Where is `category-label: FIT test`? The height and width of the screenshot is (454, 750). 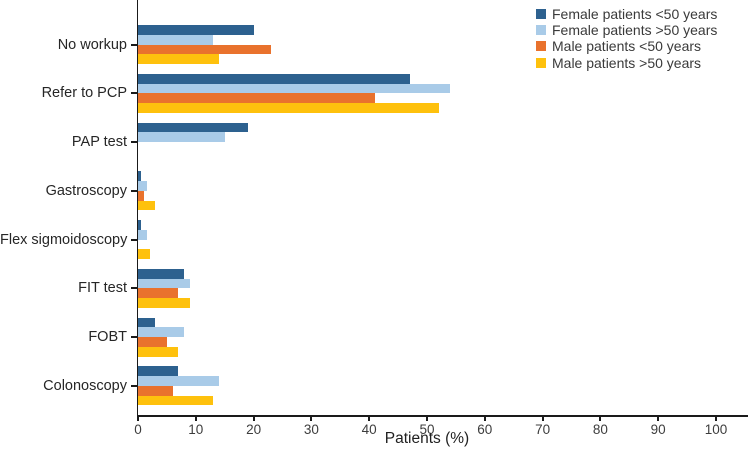
category-label: FIT test is located at coordinates (102, 288).